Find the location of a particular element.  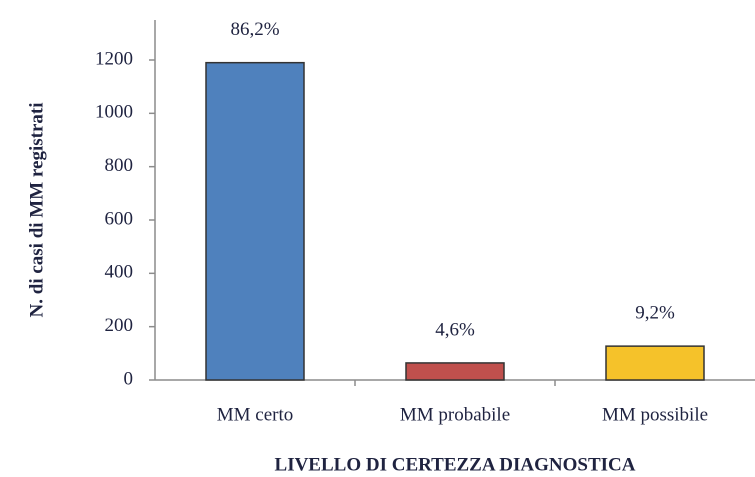

x-tick-label: MM probabile is located at coordinates (455, 414).